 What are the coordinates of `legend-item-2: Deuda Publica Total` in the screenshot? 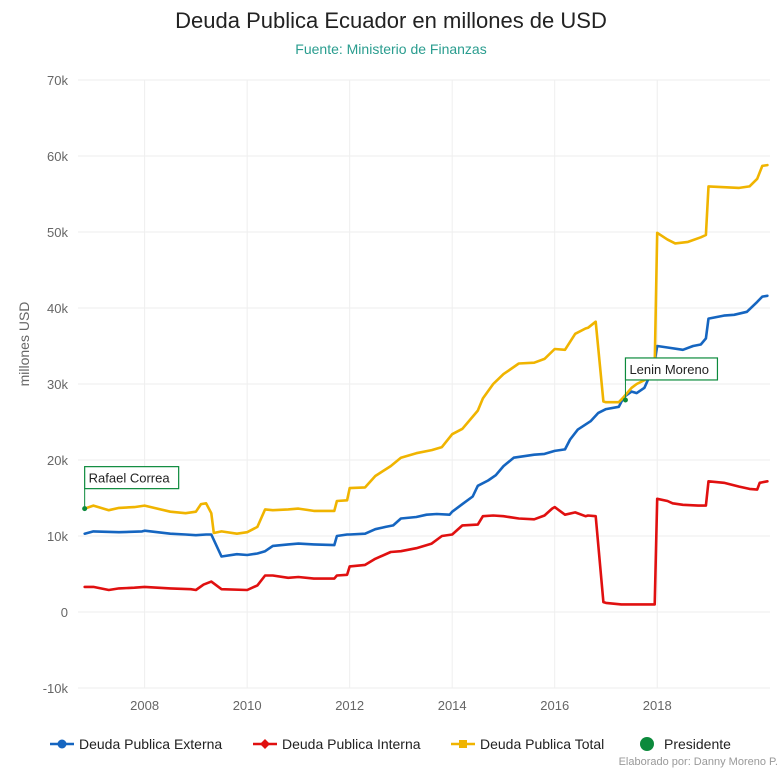 It's located at (527, 744).